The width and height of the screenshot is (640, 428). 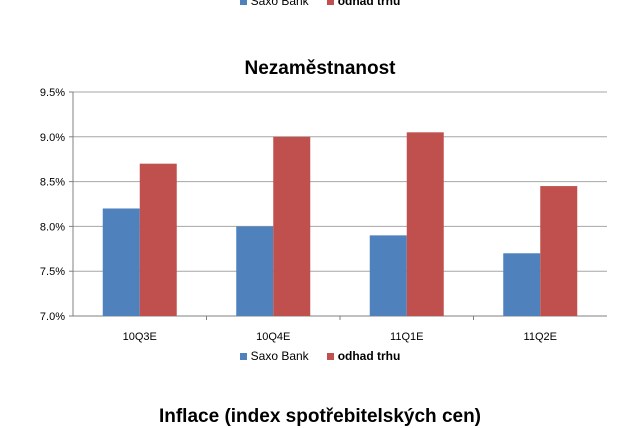 I want to click on x-tick-label: 11Q2E, so click(x=540, y=337).